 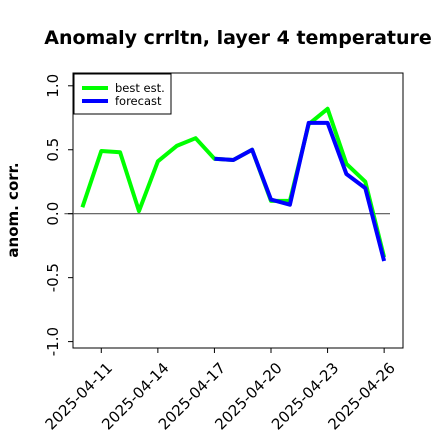 I want to click on y-axis-ticks: 1.0 0.5 0.0 -0.5 -1.0, so click(x=58, y=215).